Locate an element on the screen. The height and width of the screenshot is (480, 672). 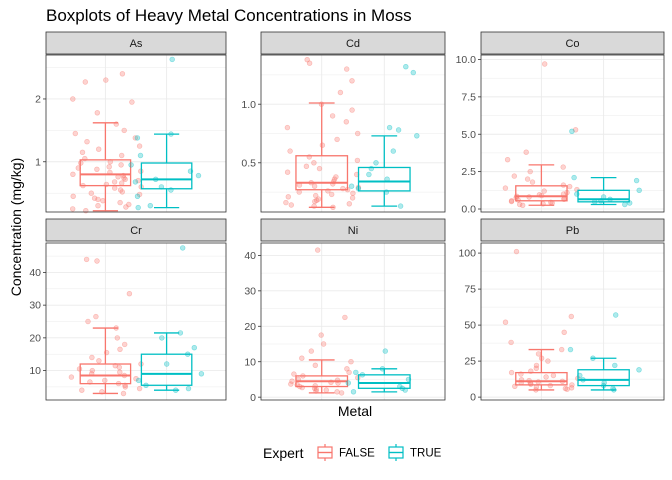
y-tick-label: 100 is located at coordinates (467, 254).